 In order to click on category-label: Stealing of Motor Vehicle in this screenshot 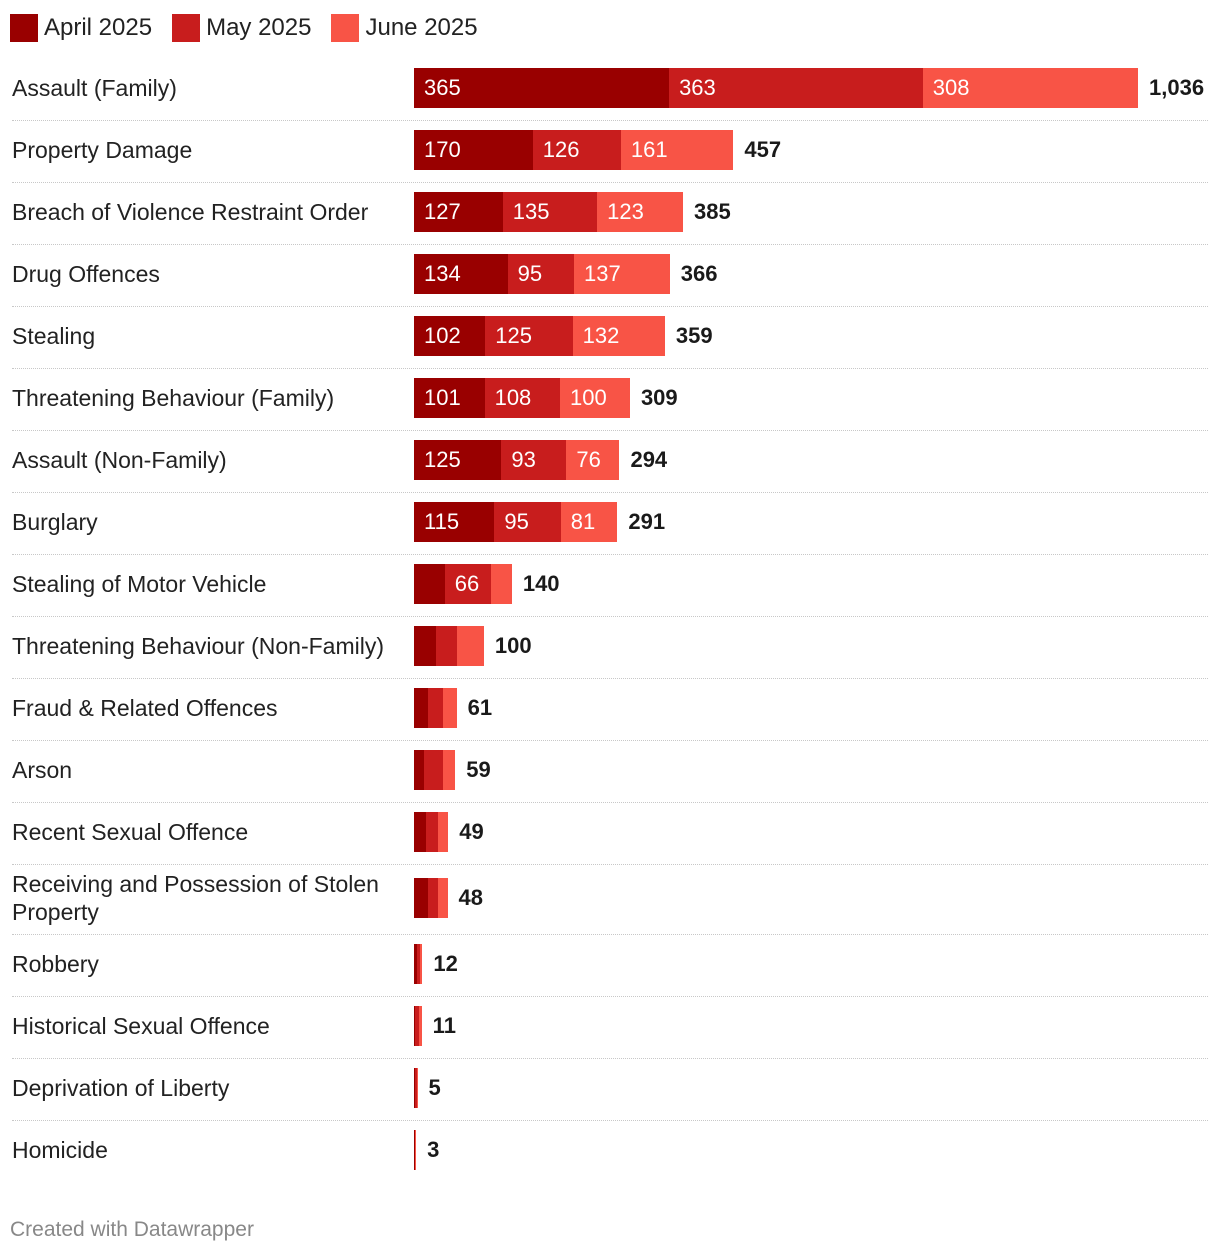, I will do `click(139, 584)`.